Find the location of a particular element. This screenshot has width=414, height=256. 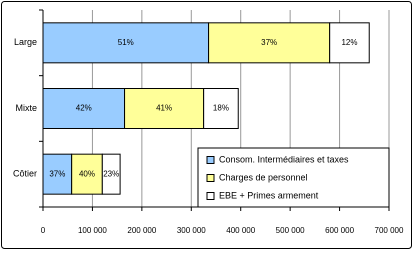

y-tick-label: Côtier is located at coordinates (25, 174).